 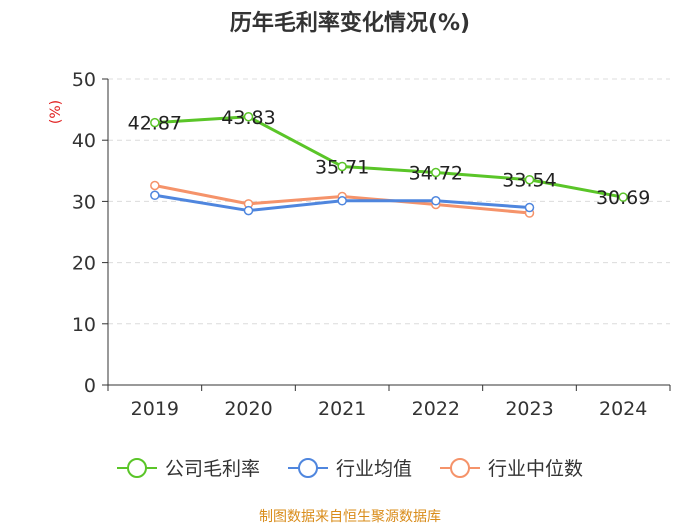 I want to click on series-lines, so click(x=389, y=165).